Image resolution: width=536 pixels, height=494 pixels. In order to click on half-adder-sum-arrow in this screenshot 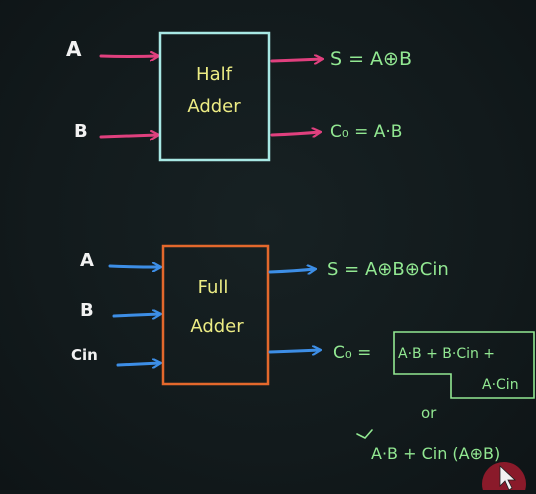, I will do `click(296, 60)`.